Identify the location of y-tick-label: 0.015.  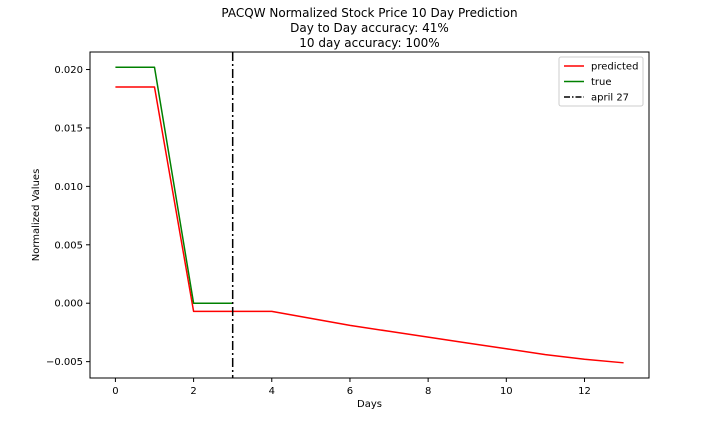
(68, 128).